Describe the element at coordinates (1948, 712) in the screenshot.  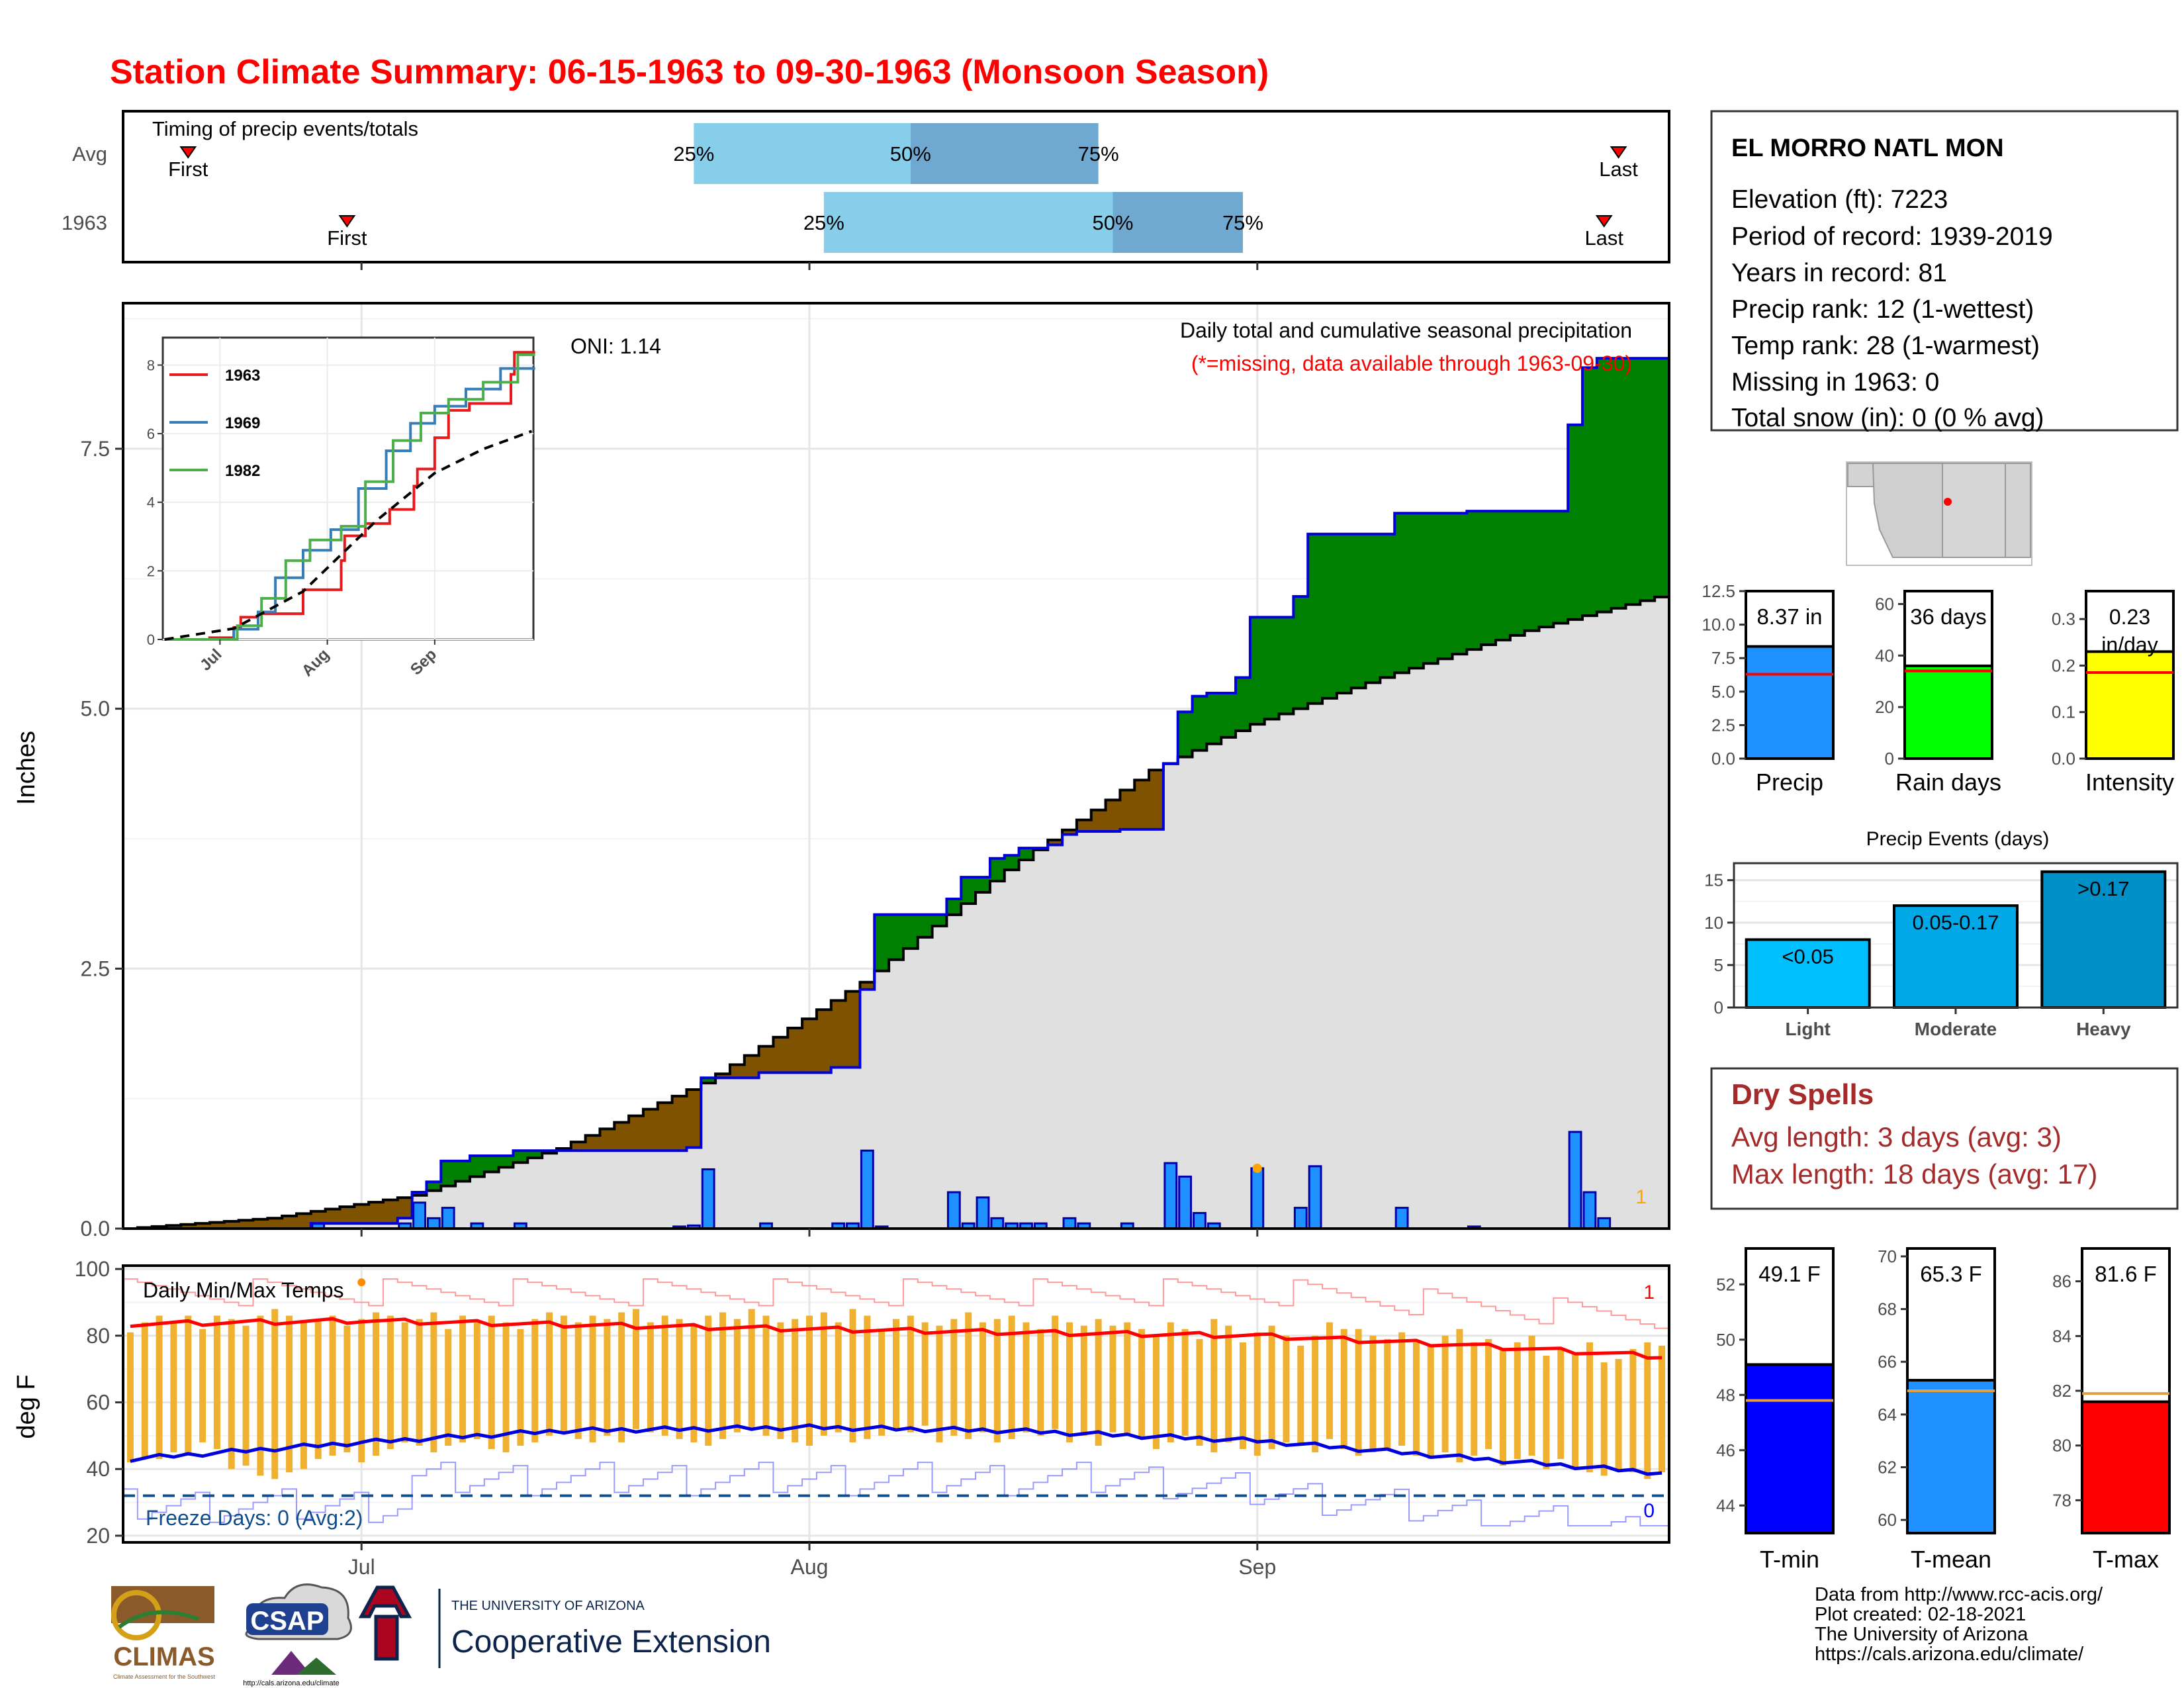
I see `stat-panel-bar-rain-days` at that location.